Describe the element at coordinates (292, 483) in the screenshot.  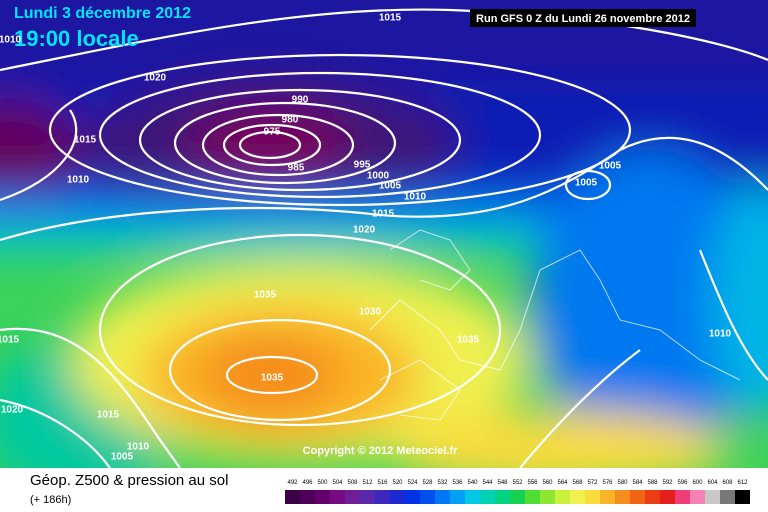
I see `legend-label: 492` at that location.